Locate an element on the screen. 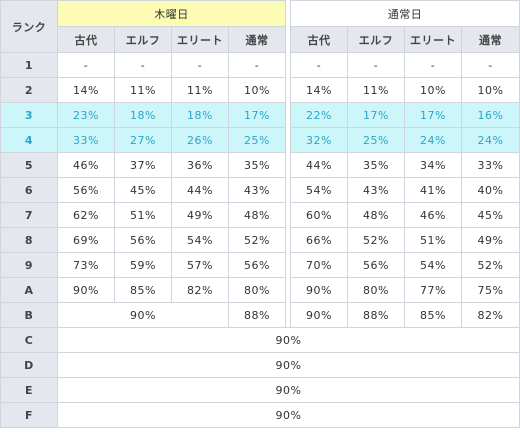 This screenshot has height=434, width=520. thursday-rate-cell: 17% is located at coordinates (257, 115).